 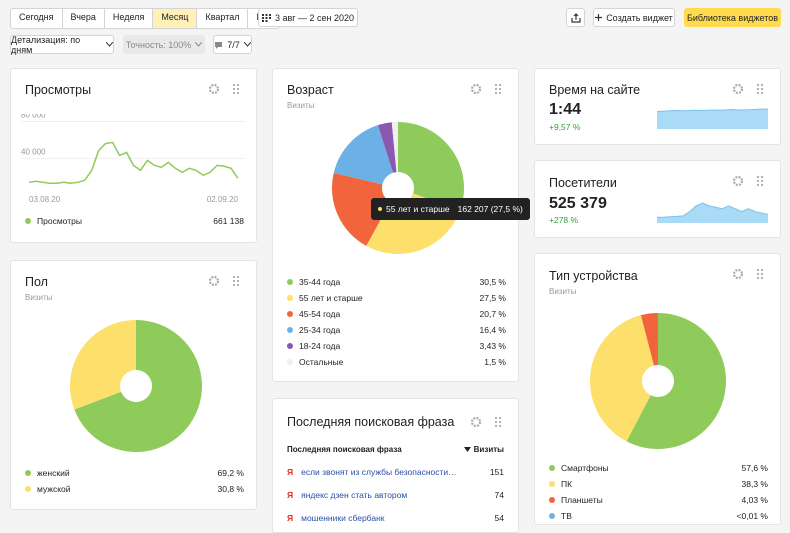 What do you see at coordinates (657, 106) in the screenshot?
I see `time-widget: Время на сайте 1:44 +9,57 %` at bounding box center [657, 106].